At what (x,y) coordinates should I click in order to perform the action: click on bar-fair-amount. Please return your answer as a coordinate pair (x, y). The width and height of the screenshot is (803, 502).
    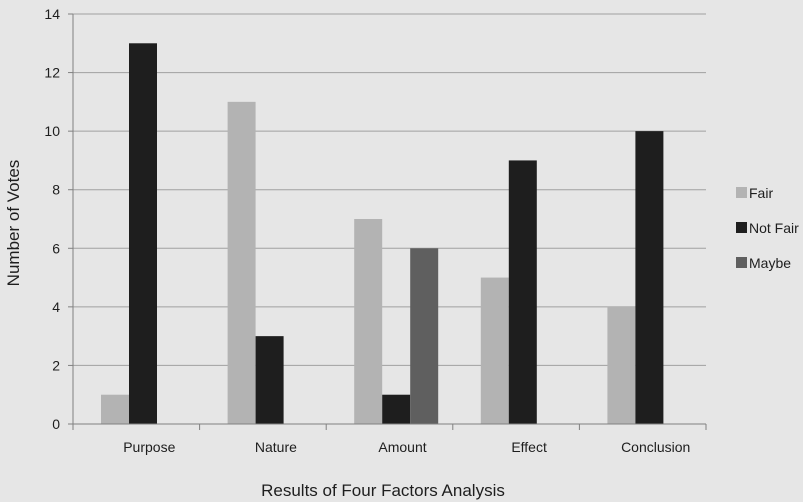
    Looking at the image, I should click on (368, 321).